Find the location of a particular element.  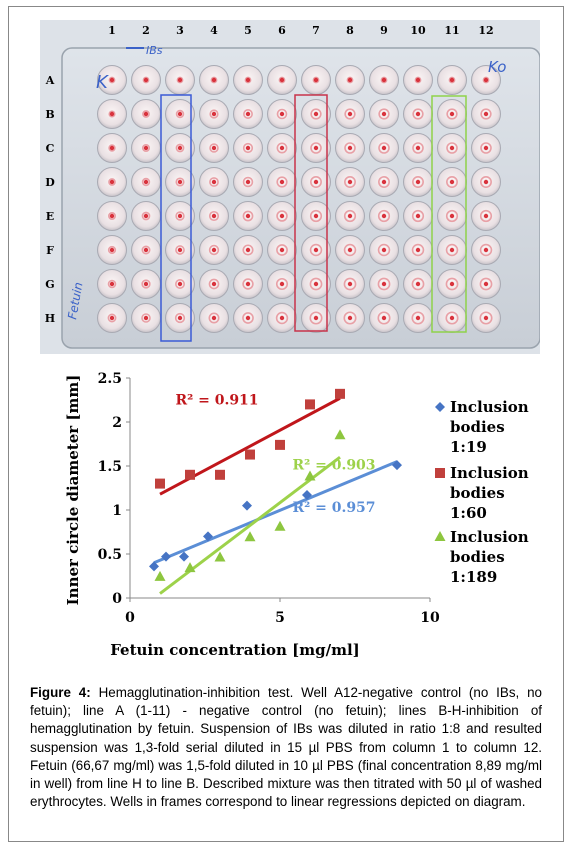

legend-entry: Inclusion bodies 1:189 is located at coordinates (481, 557).